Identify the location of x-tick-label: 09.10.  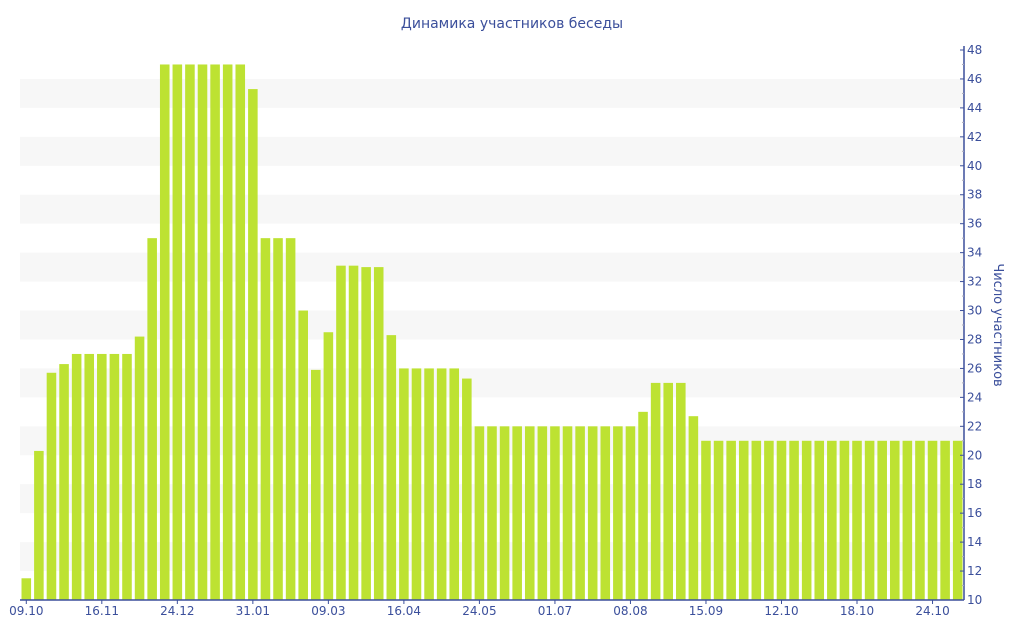
(26, 611).